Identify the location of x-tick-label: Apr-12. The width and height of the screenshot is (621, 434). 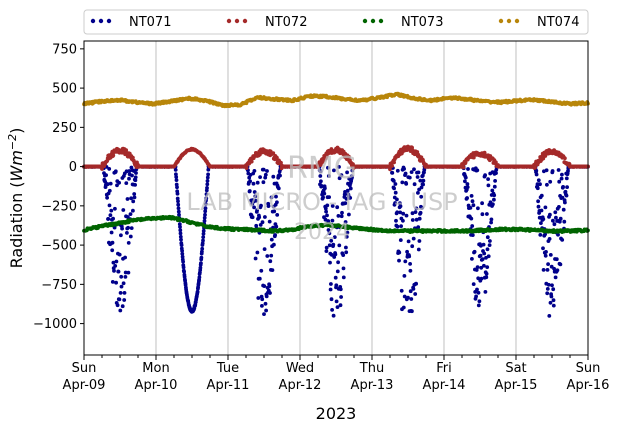
(300, 385).